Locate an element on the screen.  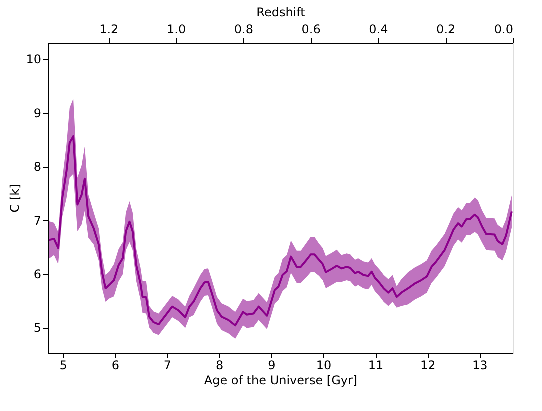
x2-tick-label: 0.4 is located at coordinates (378, 29).